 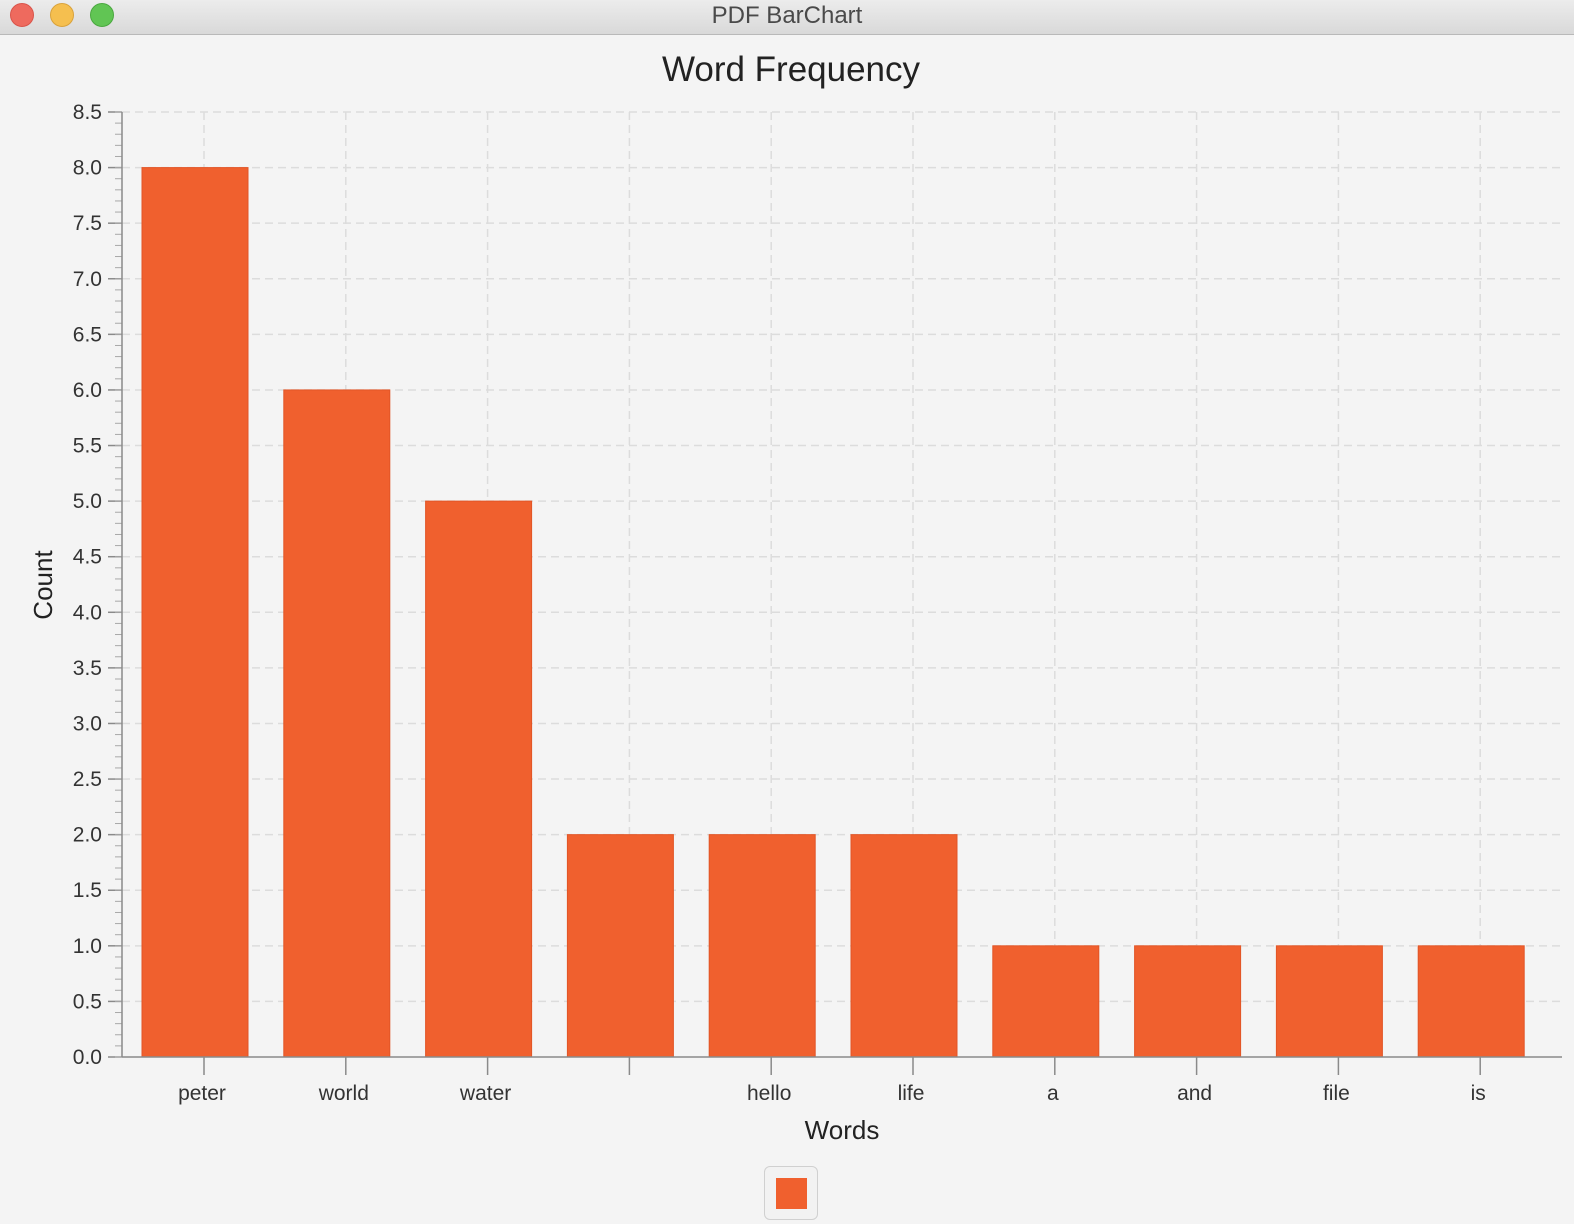 I want to click on x-axis-label: Words, so click(x=842, y=1130).